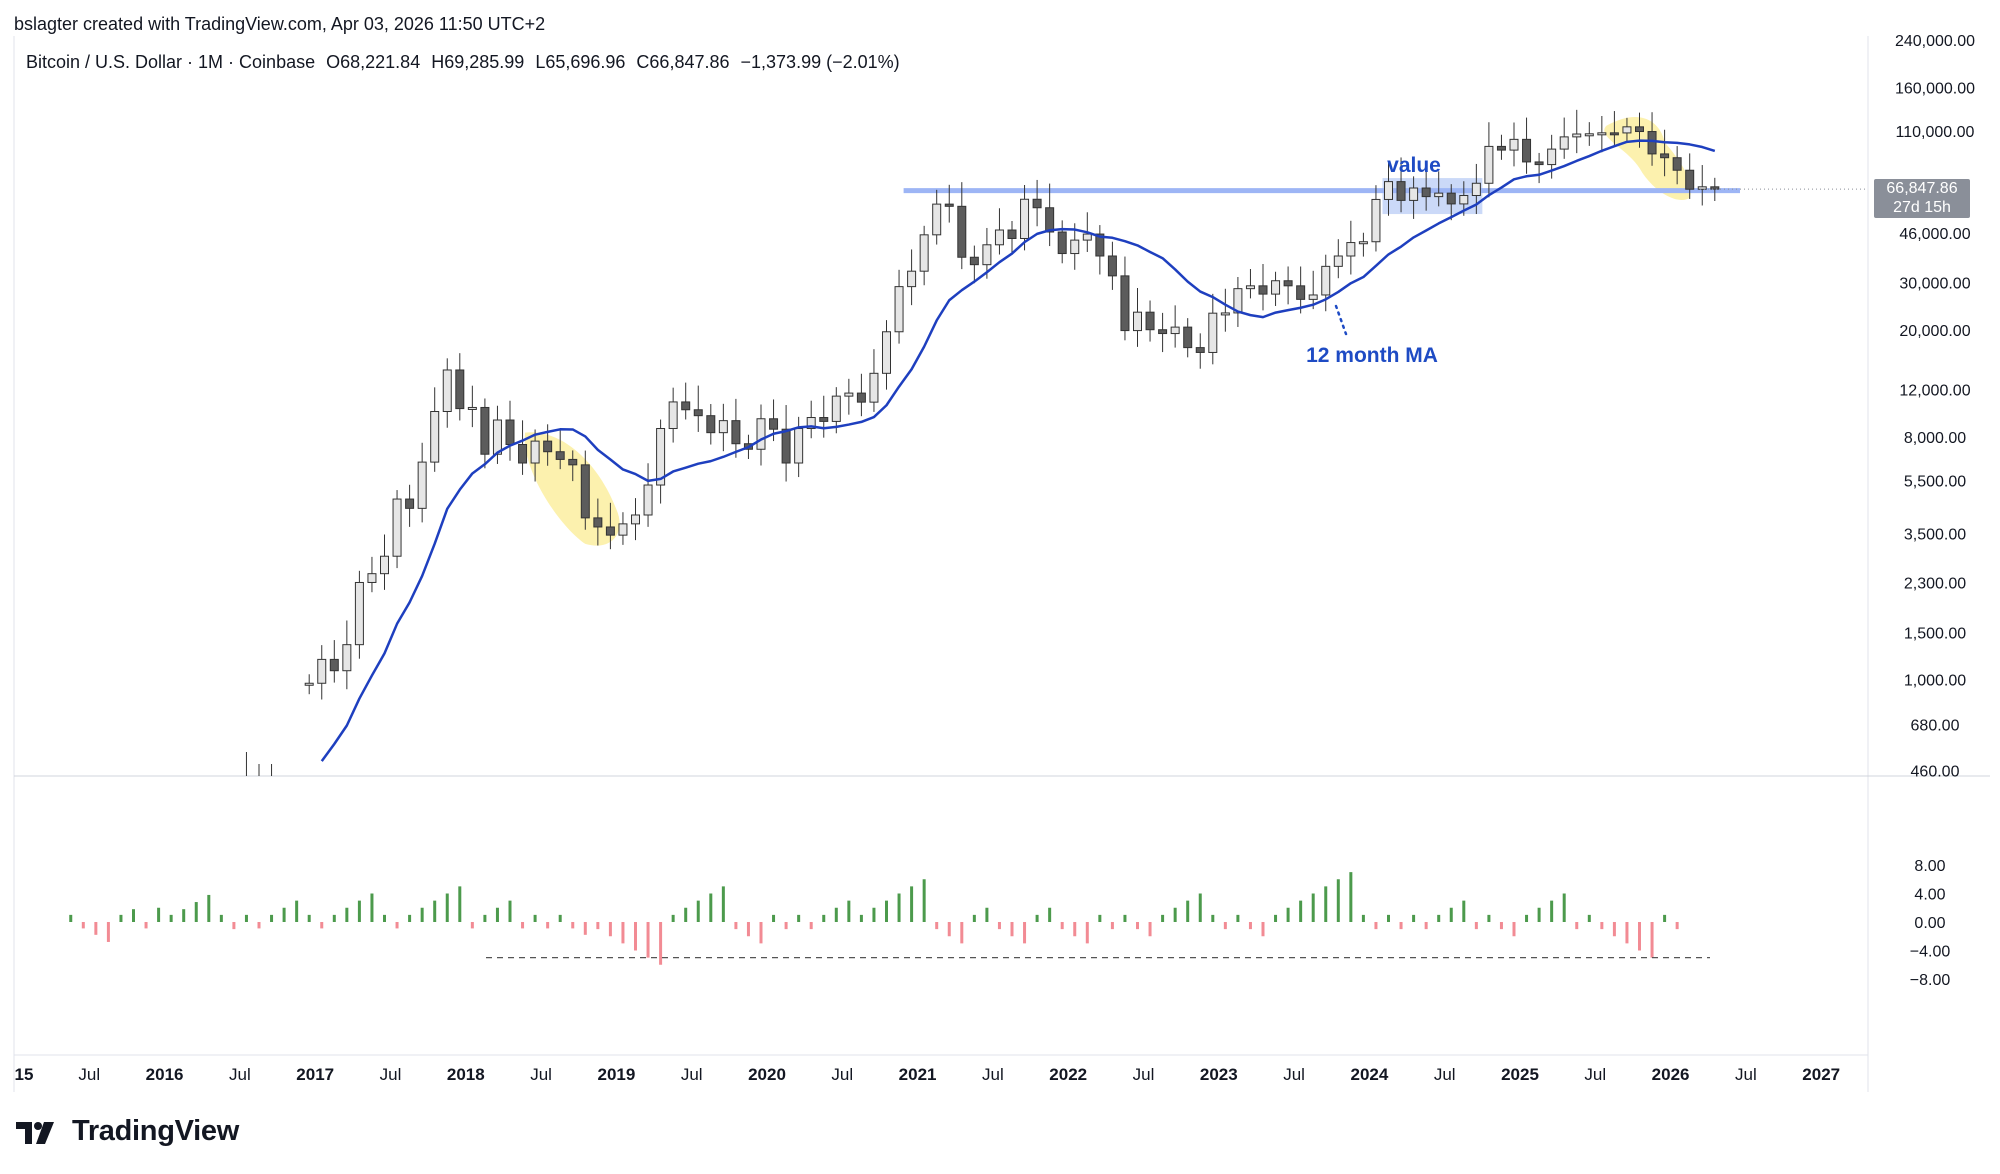  Describe the element at coordinates (1935, 41) in the screenshot. I see `price-axis-label: 240,000.00` at that location.